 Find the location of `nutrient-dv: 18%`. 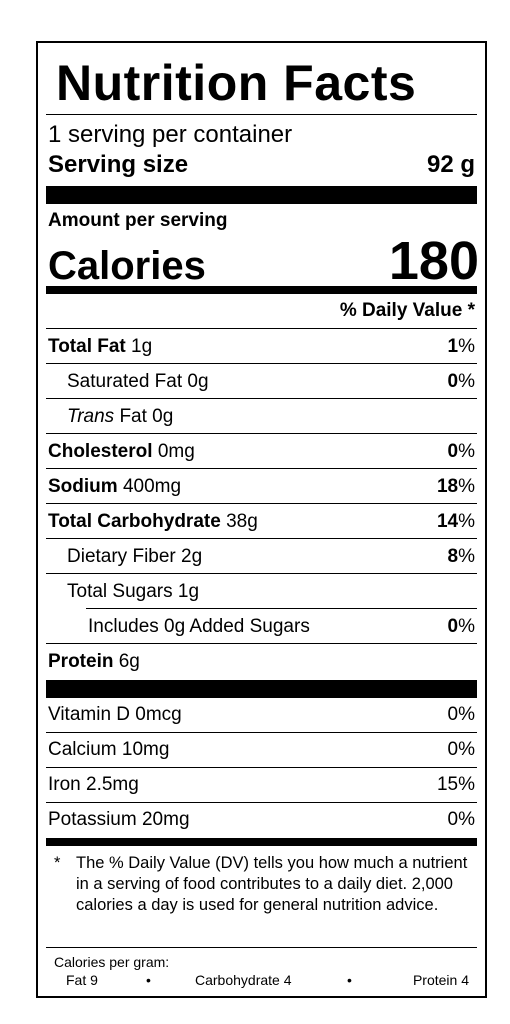

nutrient-dv: 18% is located at coordinates (455, 486).